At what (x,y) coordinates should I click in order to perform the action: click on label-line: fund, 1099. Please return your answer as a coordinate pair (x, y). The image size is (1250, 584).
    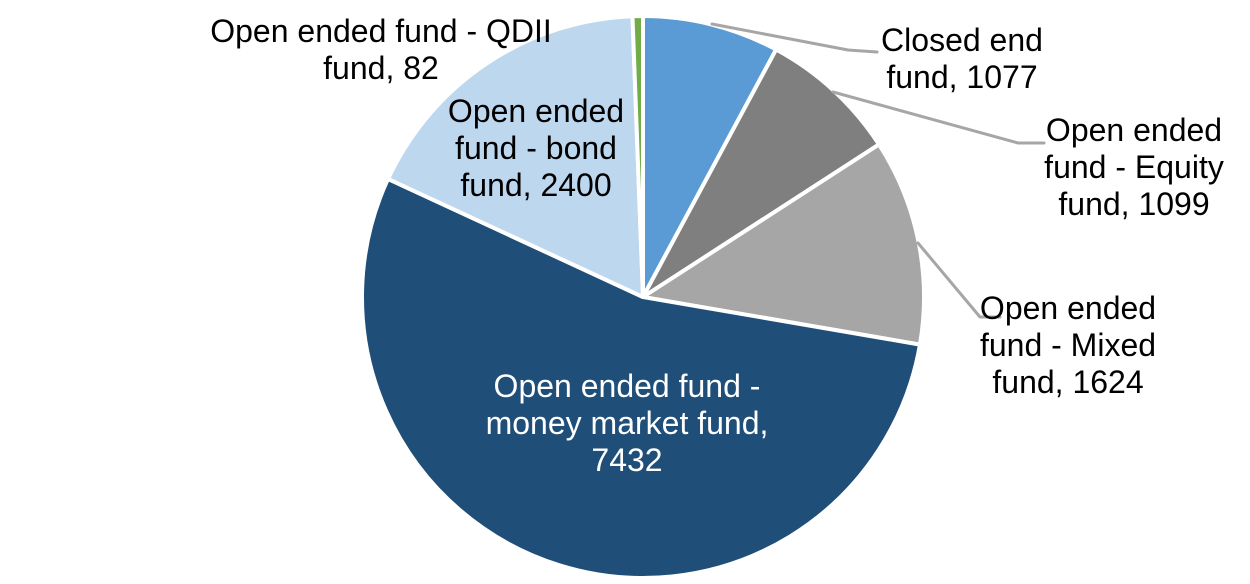
    Looking at the image, I should click on (1134, 204).